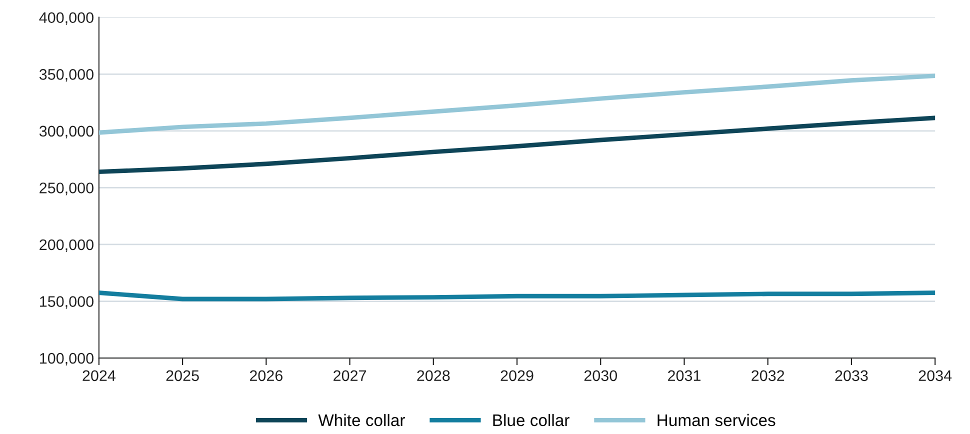 Image resolution: width=970 pixels, height=434 pixels. Describe the element at coordinates (517, 376) in the screenshot. I see `x-tick-label: 2029` at that location.